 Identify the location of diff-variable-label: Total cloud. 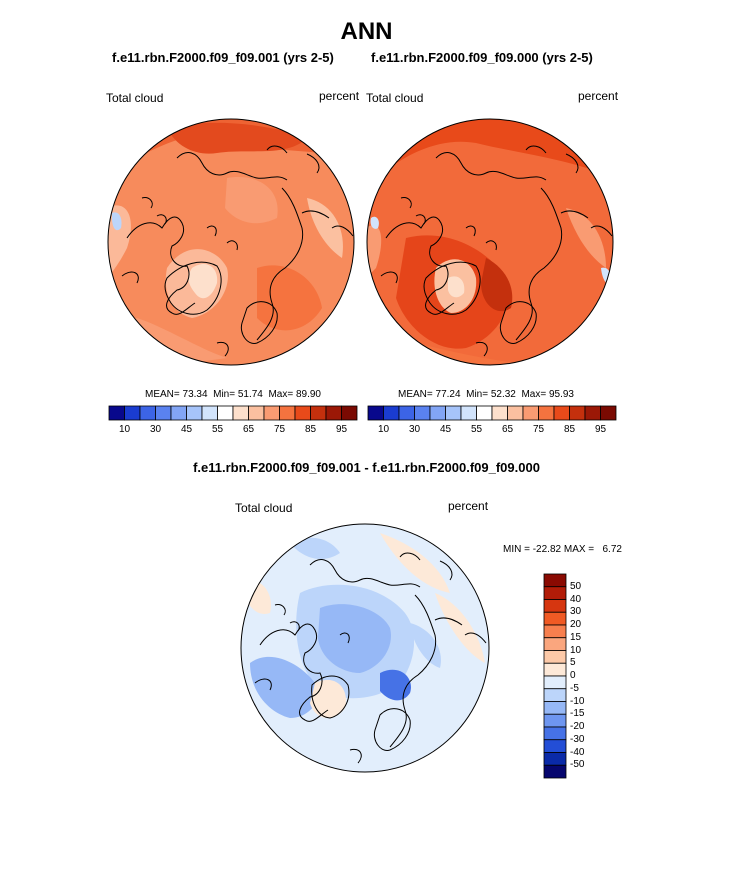
(264, 508).